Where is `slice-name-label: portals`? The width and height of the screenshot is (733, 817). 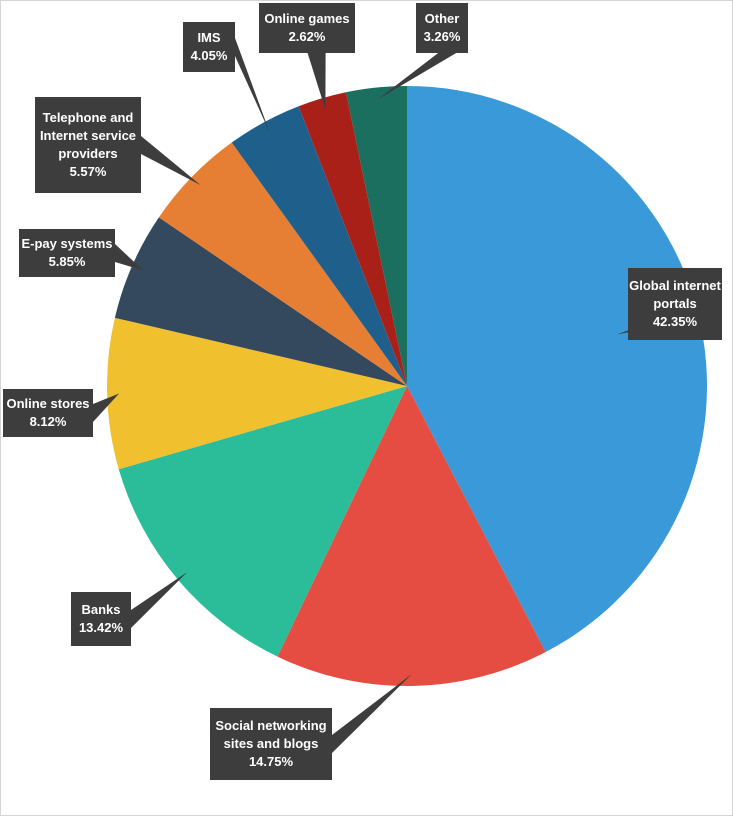 slice-name-label: portals is located at coordinates (674, 303).